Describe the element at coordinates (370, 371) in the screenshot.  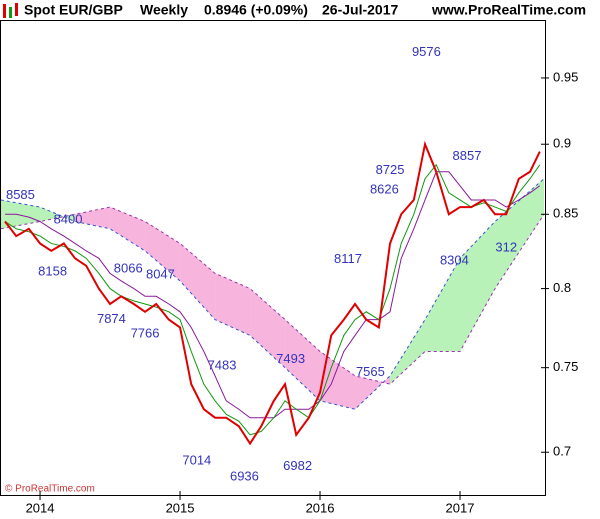
I see `annotation: 7565` at that location.